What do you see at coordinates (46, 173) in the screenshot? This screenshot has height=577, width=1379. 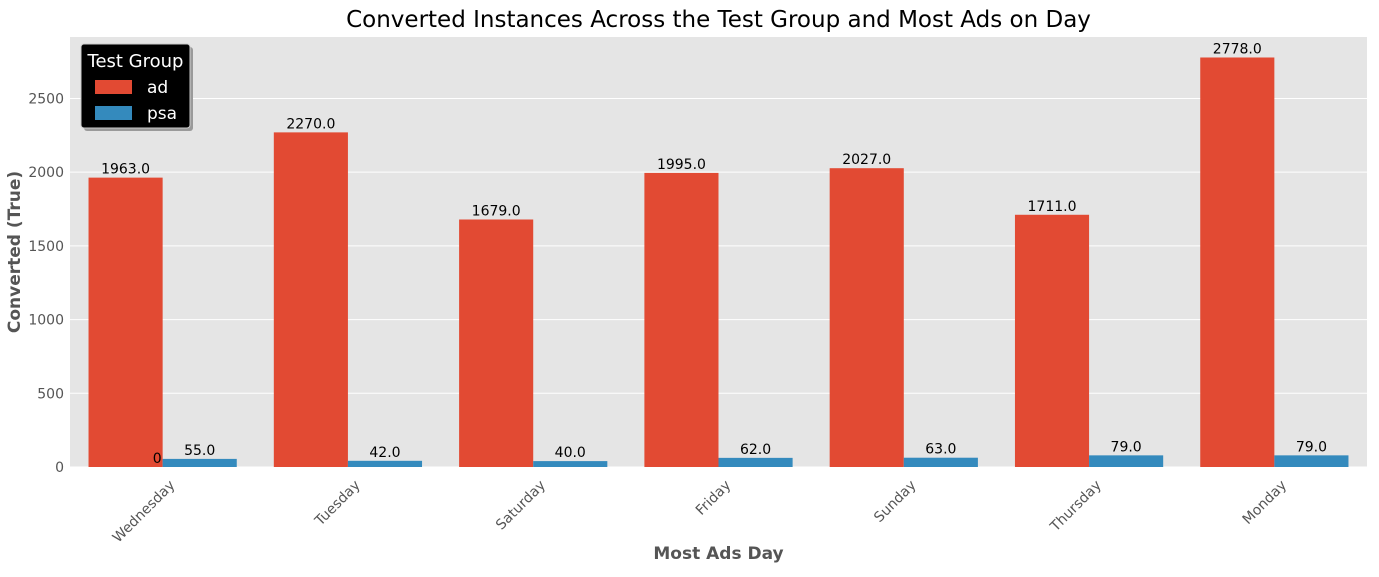 I see `y-tick-label: 2000` at bounding box center [46, 173].